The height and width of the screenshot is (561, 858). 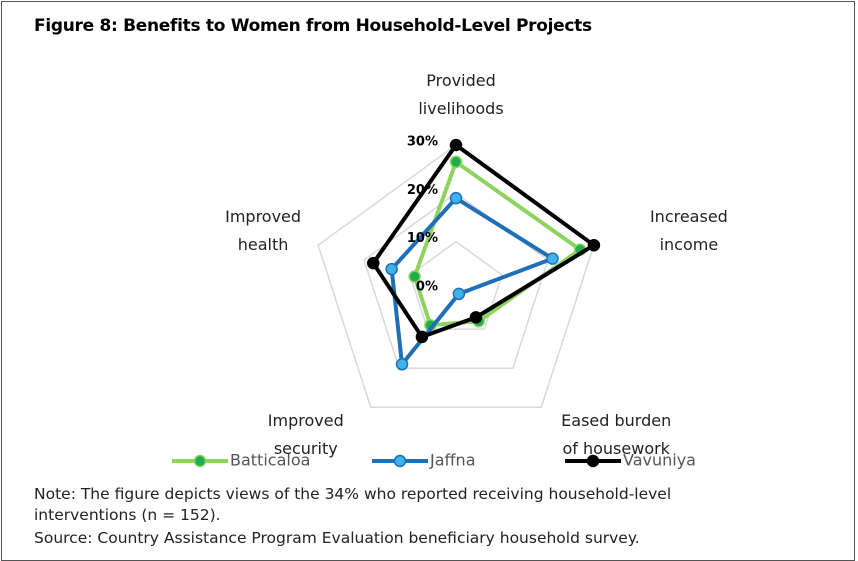 I want to click on category-label: Improved security, so click(x=305, y=435).